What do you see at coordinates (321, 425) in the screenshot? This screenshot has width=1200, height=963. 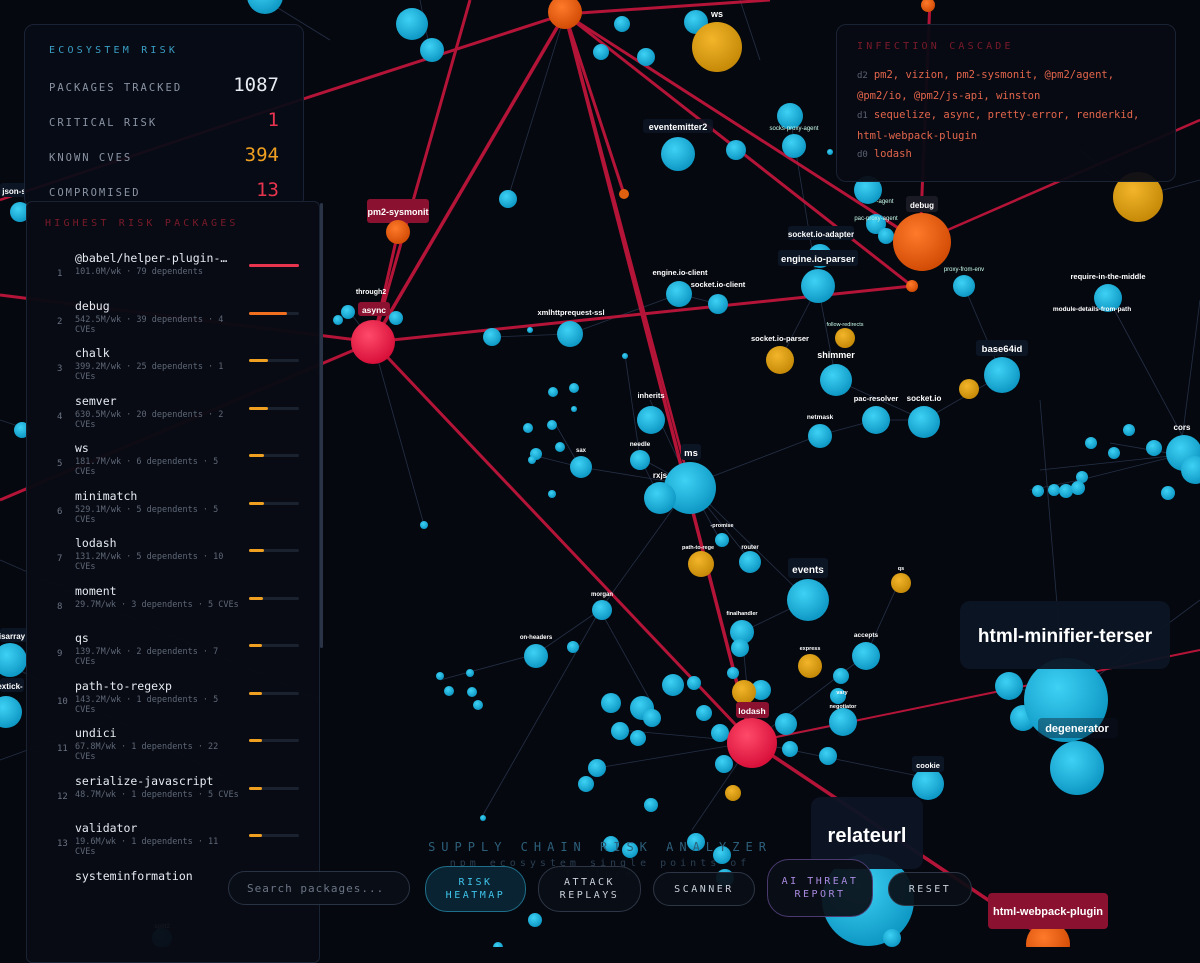 I see `risk-list-scrollbar` at bounding box center [321, 425].